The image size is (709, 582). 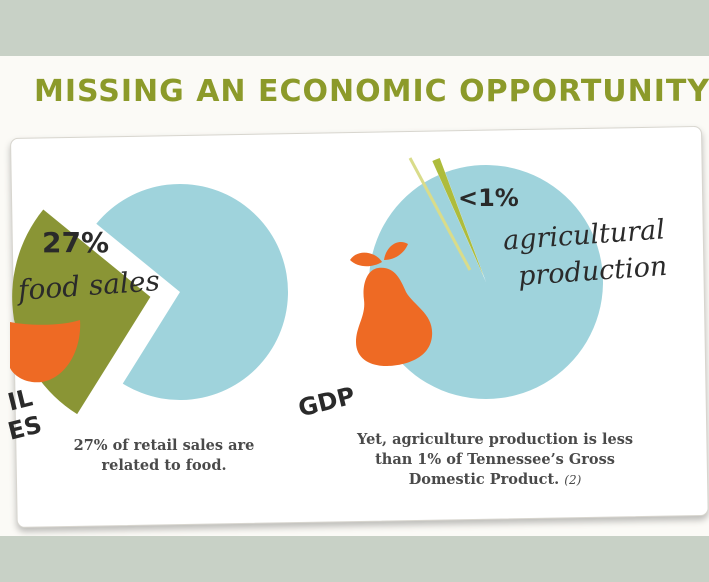 I want to click on right-caption-line2: than 1% of Tennessee’s Gross, so click(x=495, y=460).